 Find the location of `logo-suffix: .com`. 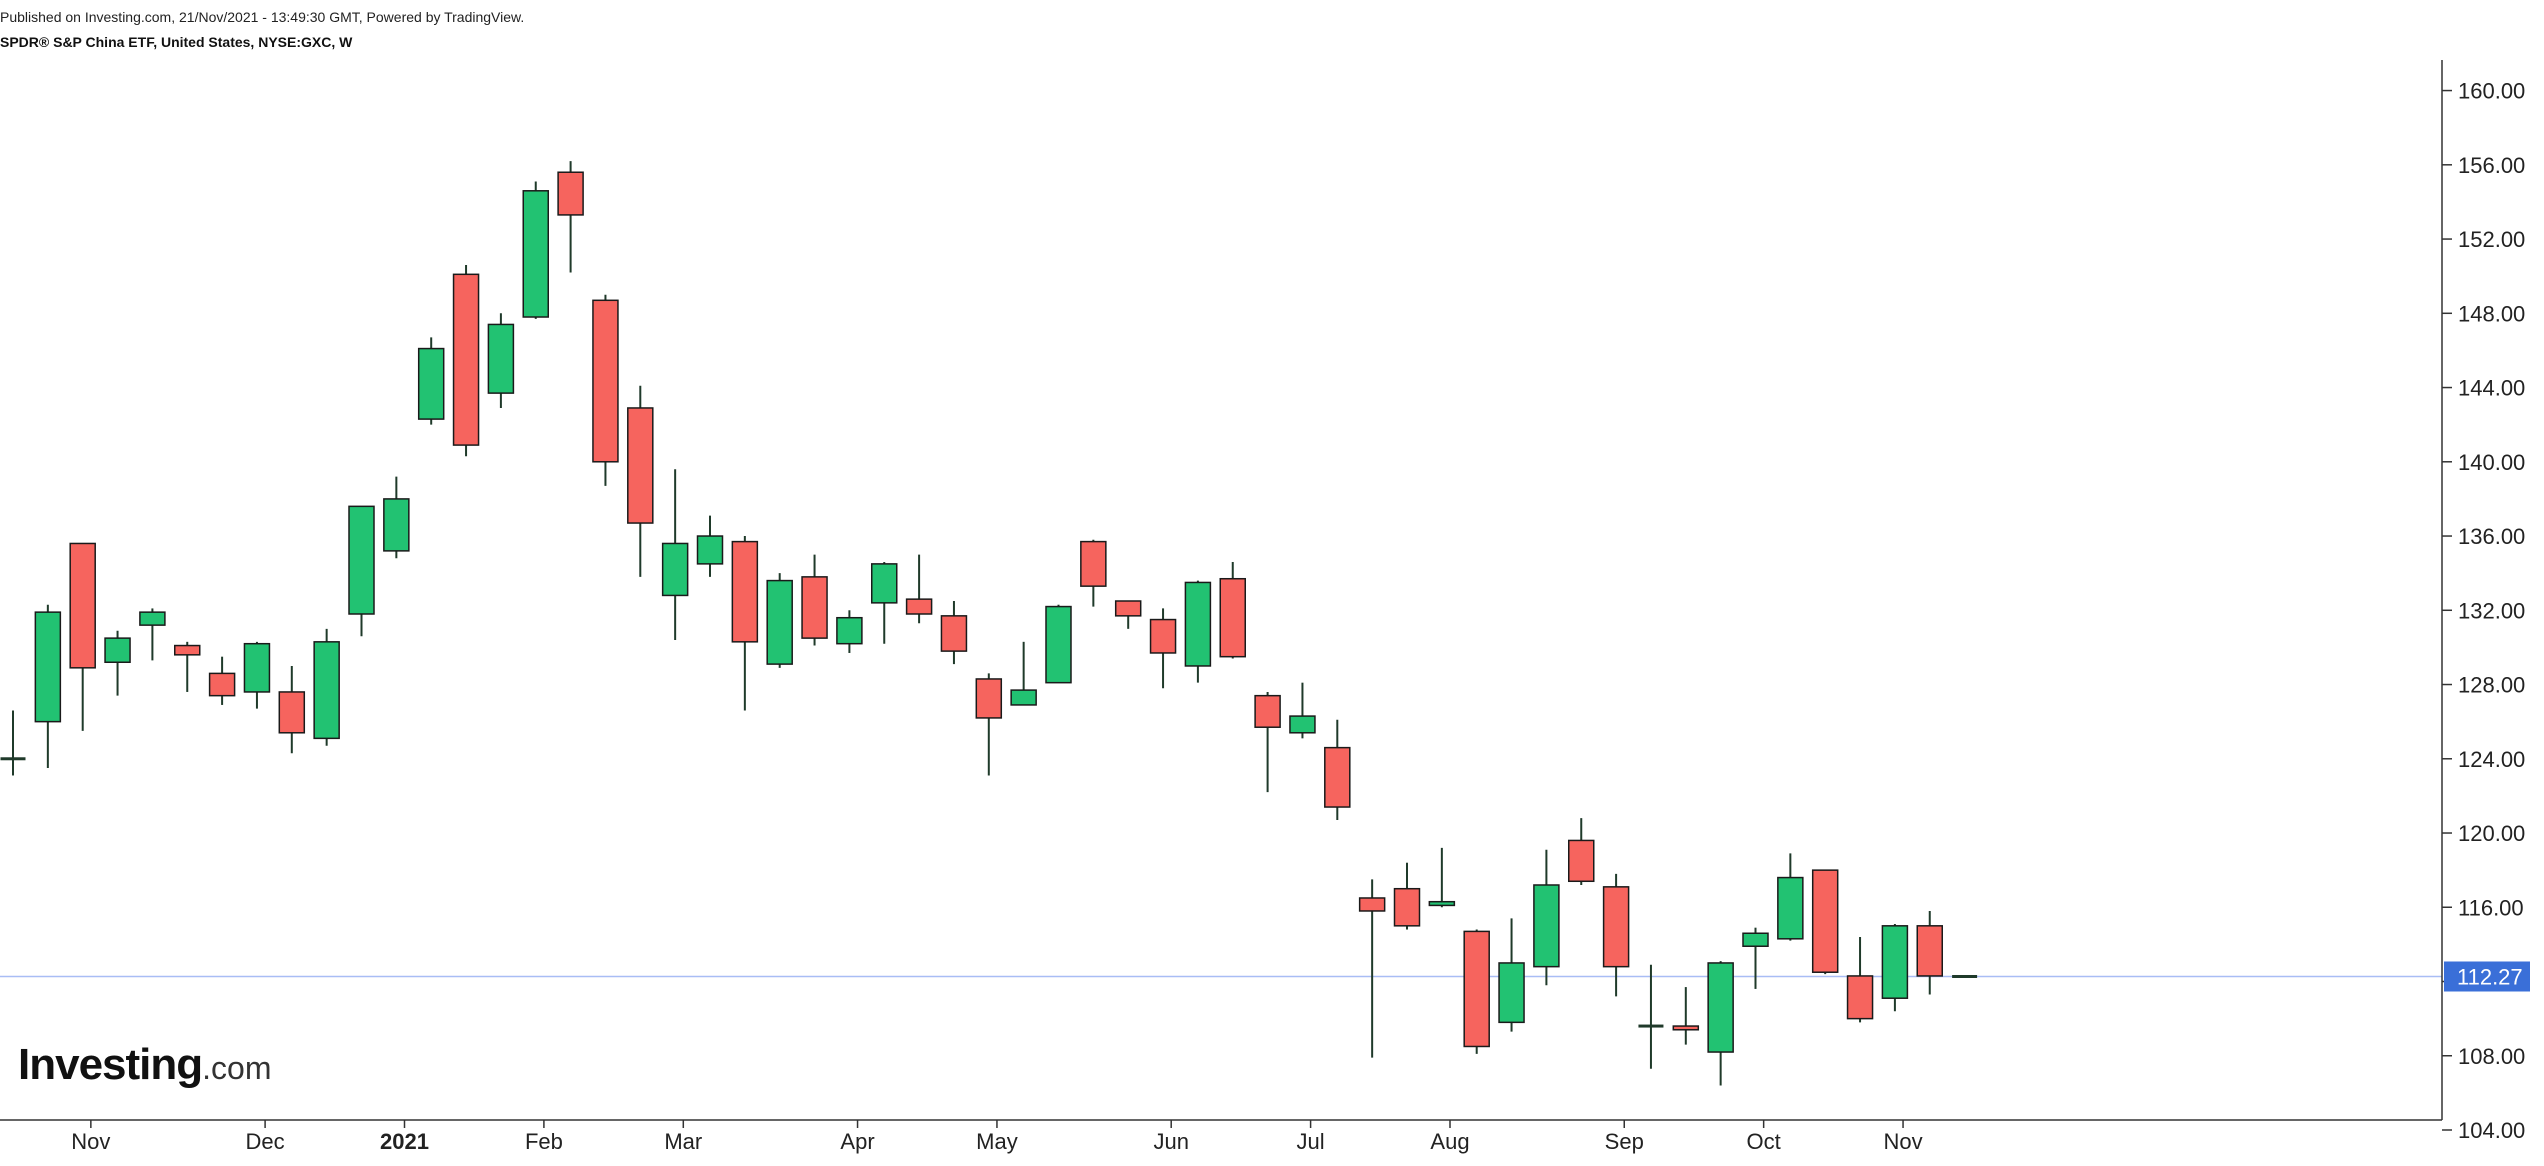

logo-suffix: .com is located at coordinates (237, 1068).